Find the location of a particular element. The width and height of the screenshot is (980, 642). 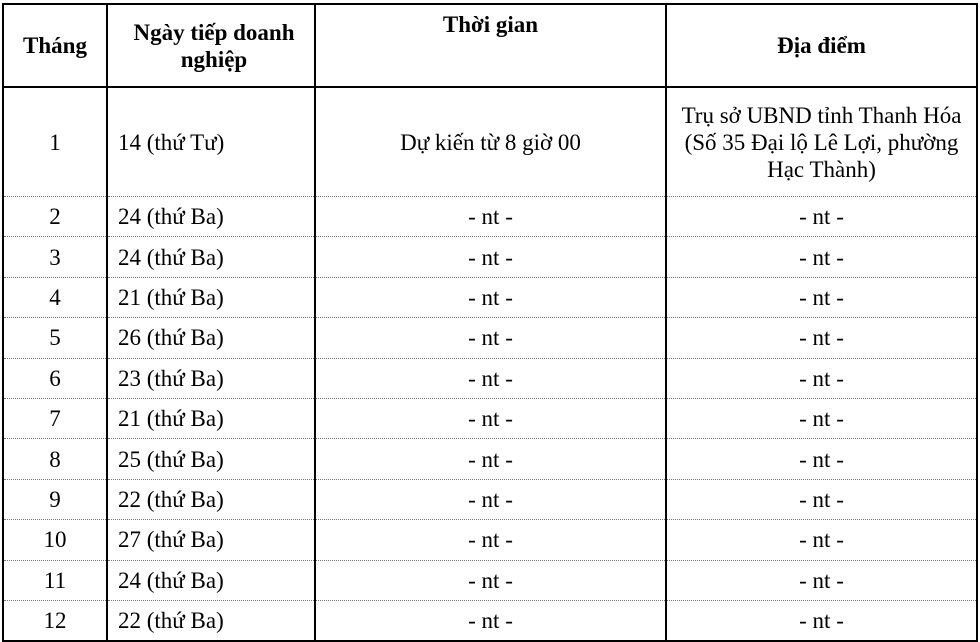

month-cell: 1 is located at coordinates (55, 142).